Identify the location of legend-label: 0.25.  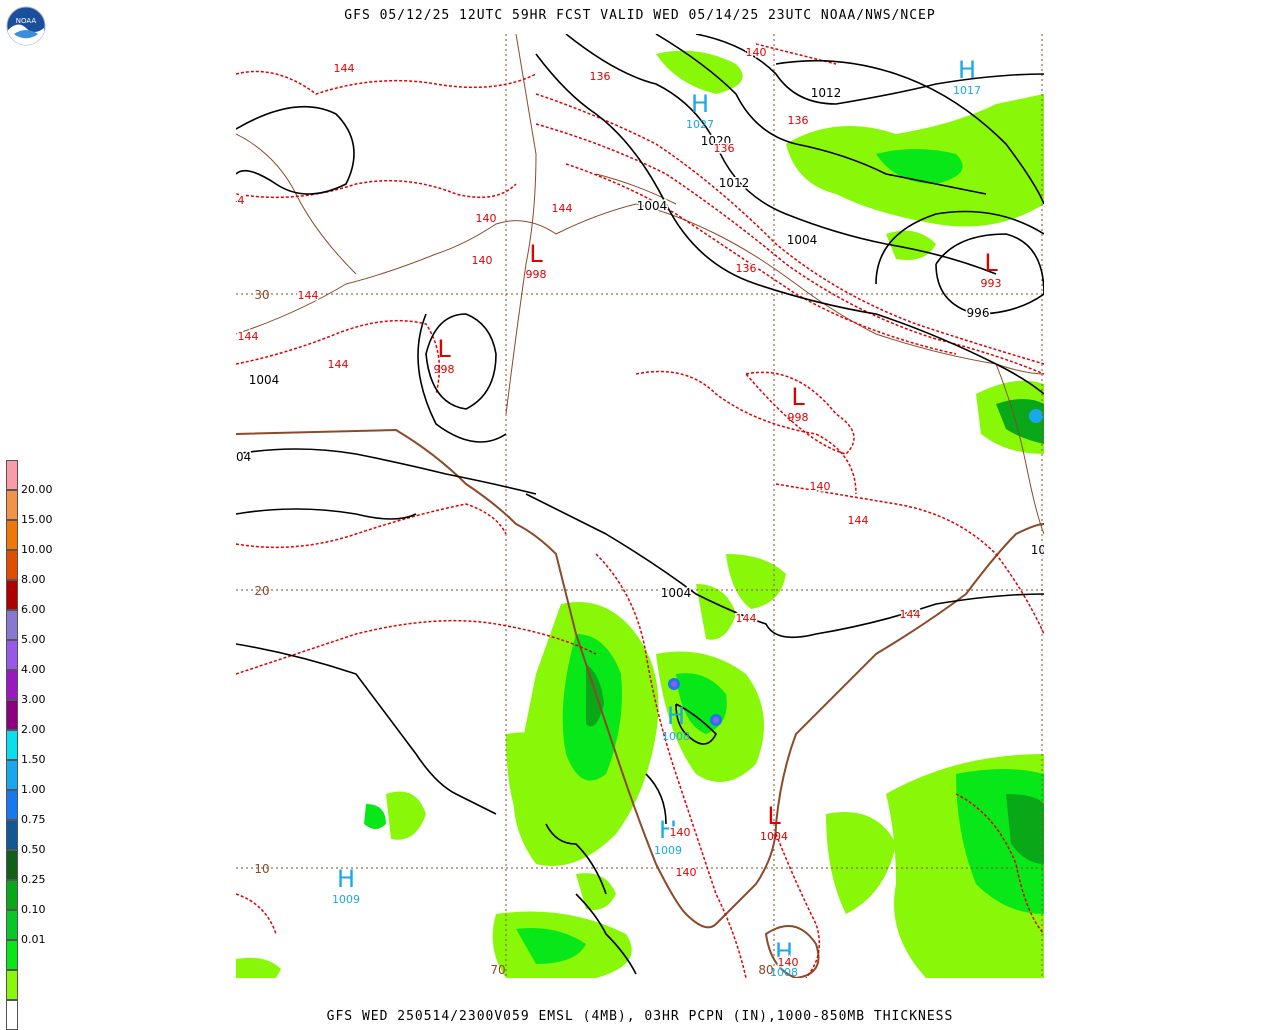
(33, 879).